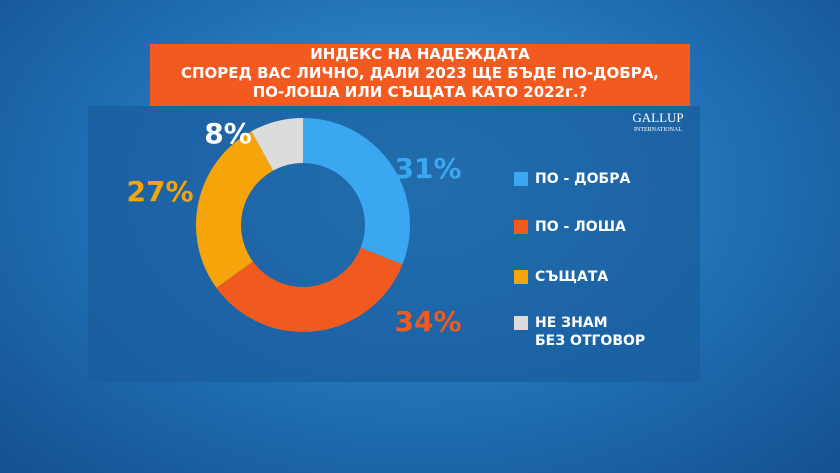 The width and height of the screenshot is (840, 473). I want to click on chart-subtitle: ПО-ЛОША ИЛИ СЪЩАТА КАТО 2022г.?, so click(420, 92).